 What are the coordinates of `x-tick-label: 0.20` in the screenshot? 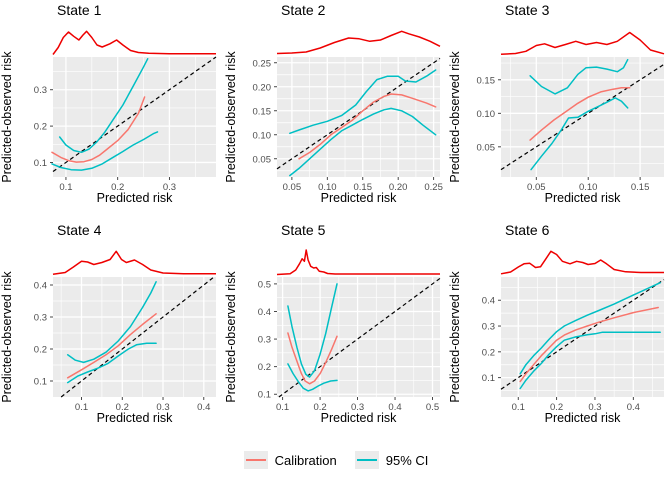 It's located at (398, 187).